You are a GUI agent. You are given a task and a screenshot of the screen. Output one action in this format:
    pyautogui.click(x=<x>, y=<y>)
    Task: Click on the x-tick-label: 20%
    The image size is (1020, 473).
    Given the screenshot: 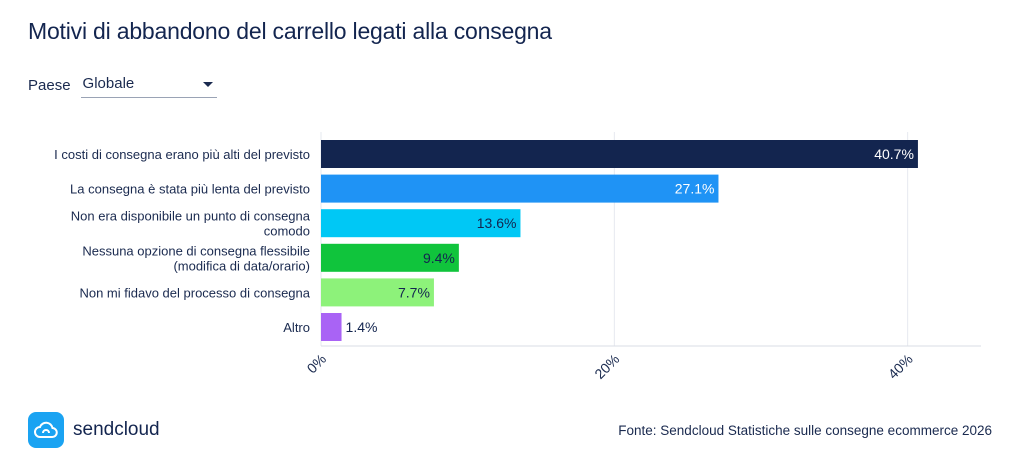 What is the action you would take?
    pyautogui.click(x=606, y=366)
    